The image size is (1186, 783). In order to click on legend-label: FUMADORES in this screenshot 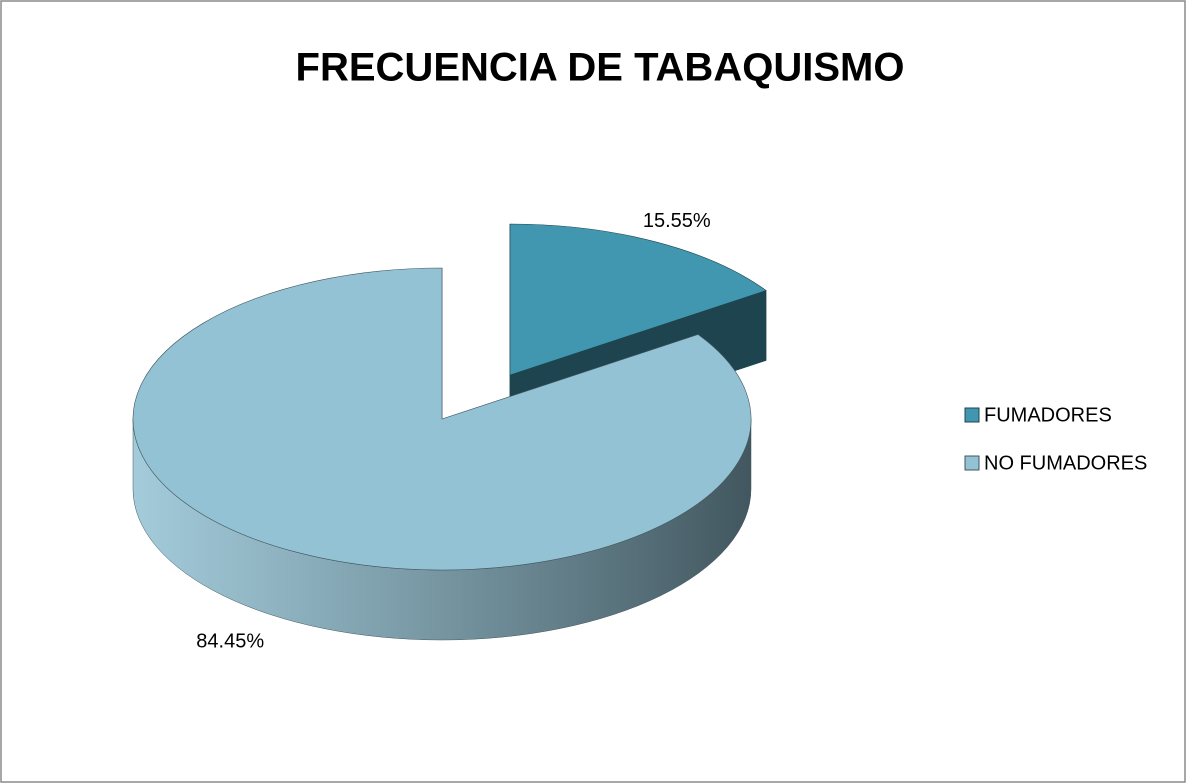, I will do `click(1048, 415)`.